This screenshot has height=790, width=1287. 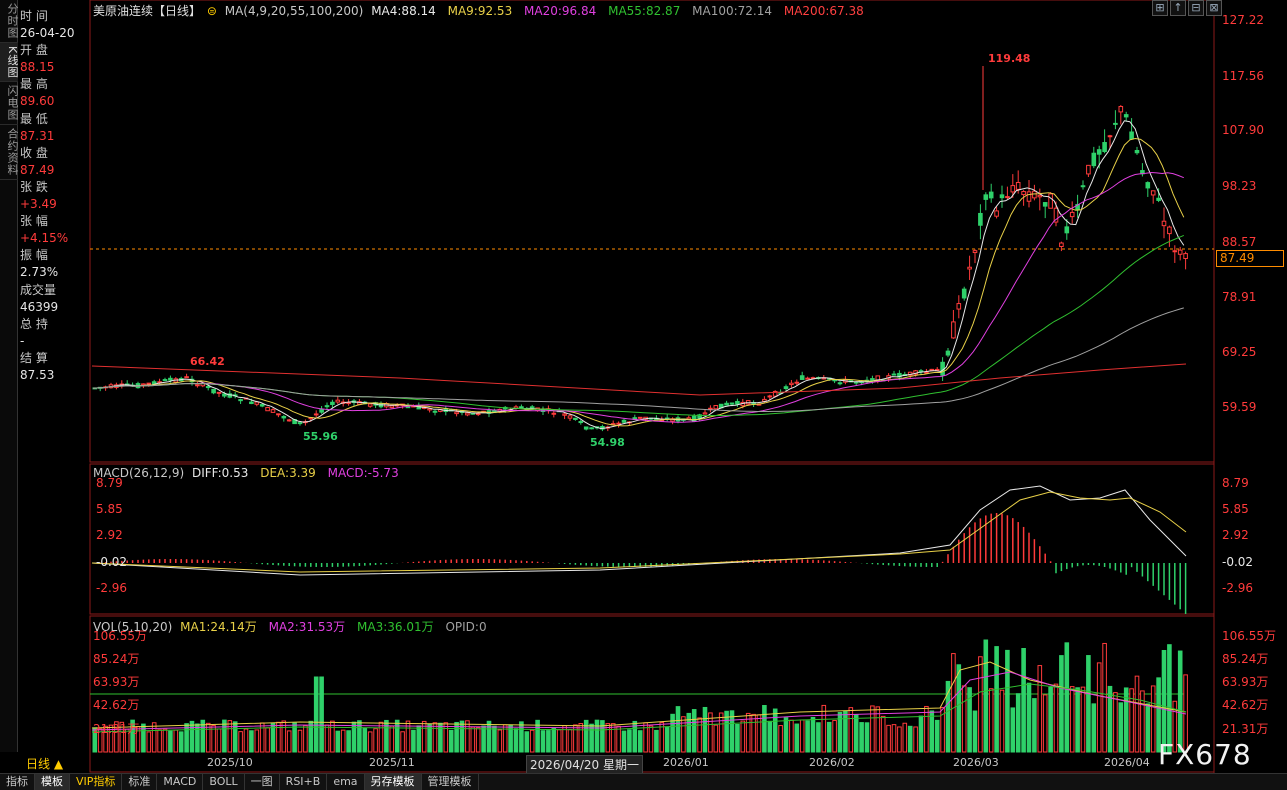 I want to click on tab-rsi-b: RSI+B, so click(x=304, y=782).